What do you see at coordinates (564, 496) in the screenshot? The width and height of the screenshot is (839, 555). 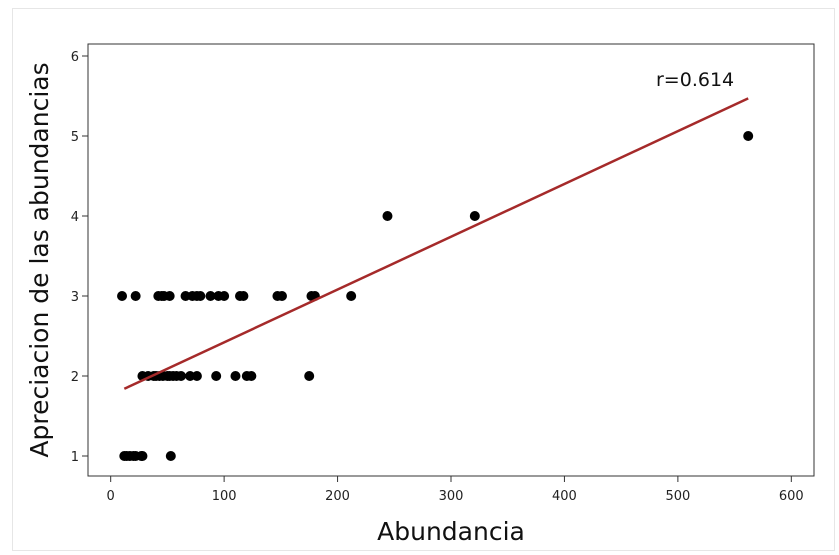 I see `x-tick-label: 400` at bounding box center [564, 496].